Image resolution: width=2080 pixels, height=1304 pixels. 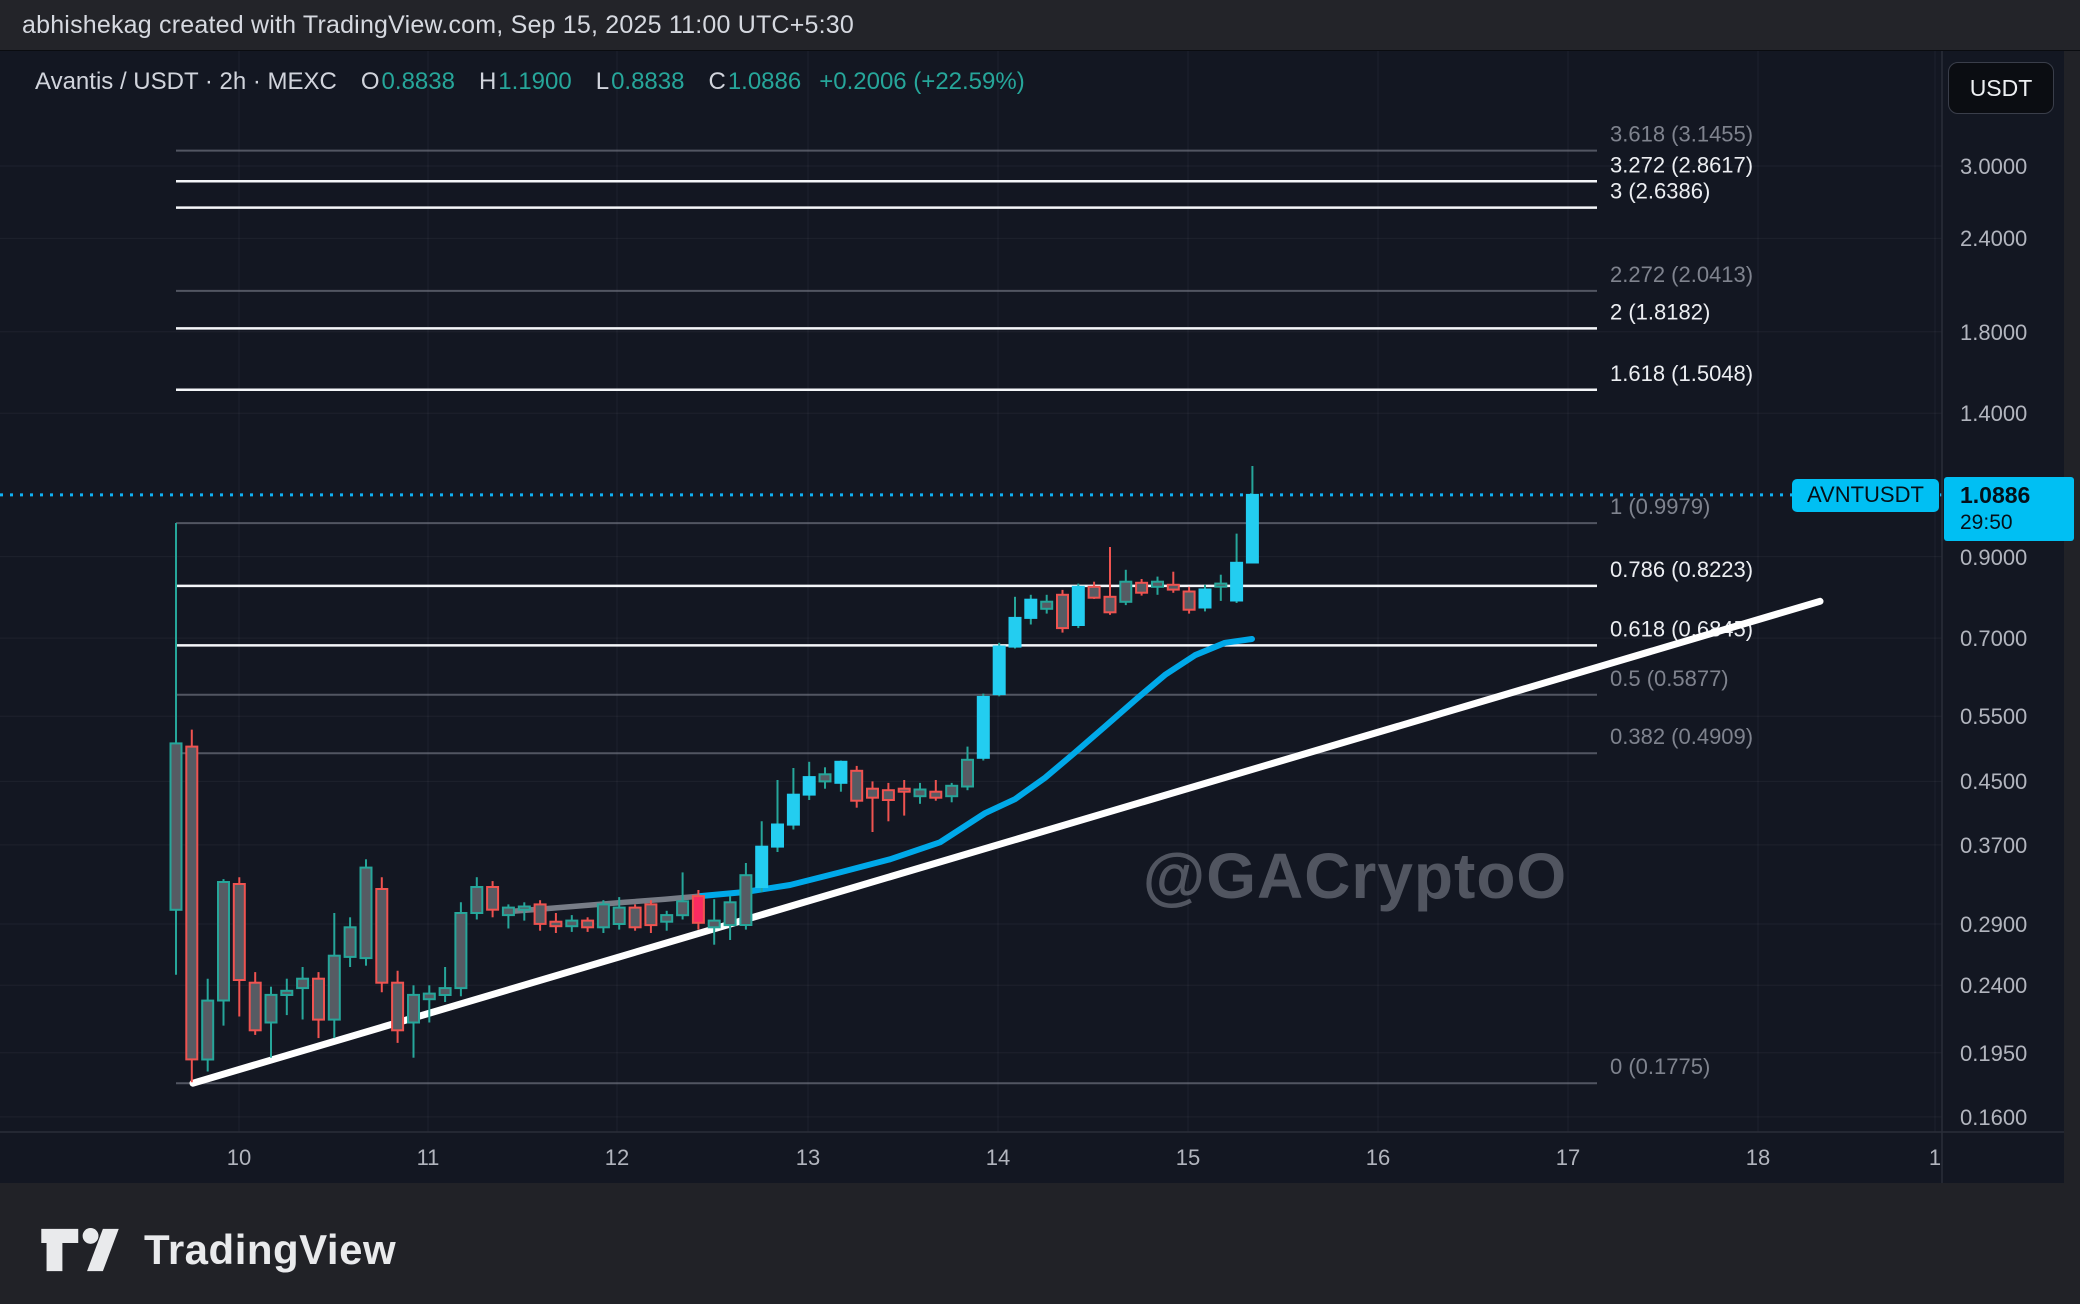 I want to click on price-tick-1.4000: 1.4000, so click(x=1994, y=414).